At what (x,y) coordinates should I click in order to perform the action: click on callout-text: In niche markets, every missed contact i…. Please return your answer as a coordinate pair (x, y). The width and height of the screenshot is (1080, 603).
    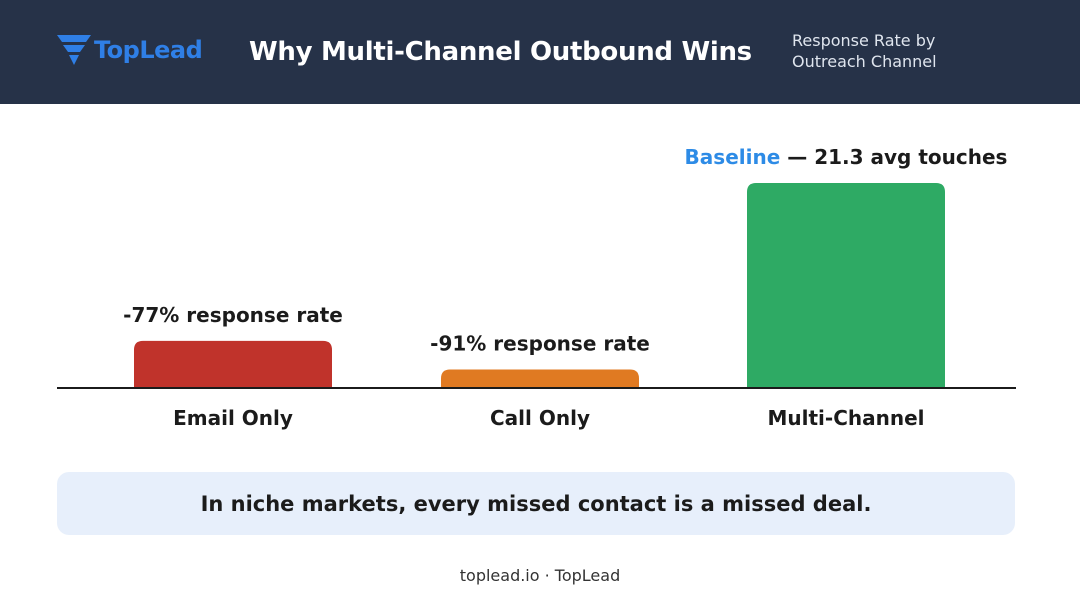
    Looking at the image, I should click on (536, 503).